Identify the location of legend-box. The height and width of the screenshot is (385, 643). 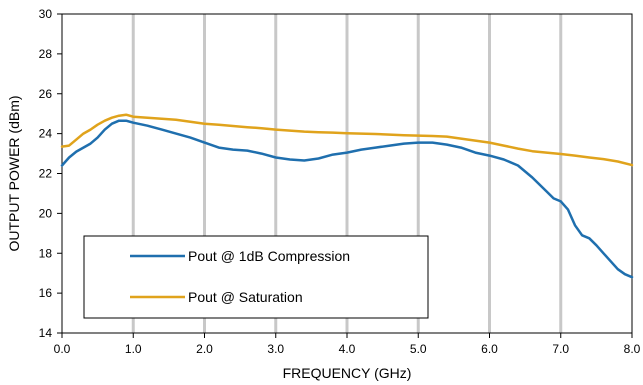
(256, 277).